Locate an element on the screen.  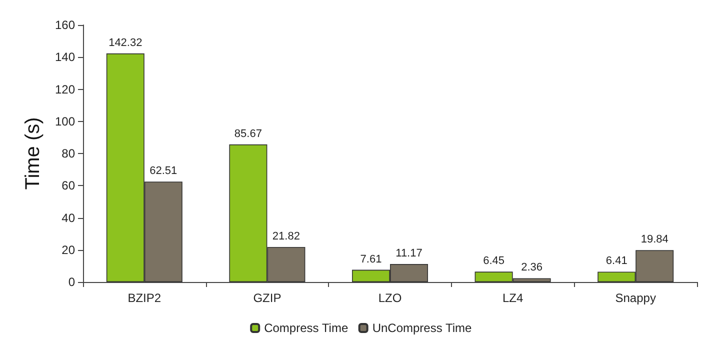
y-tick-label: 120 is located at coordinates (65, 89).